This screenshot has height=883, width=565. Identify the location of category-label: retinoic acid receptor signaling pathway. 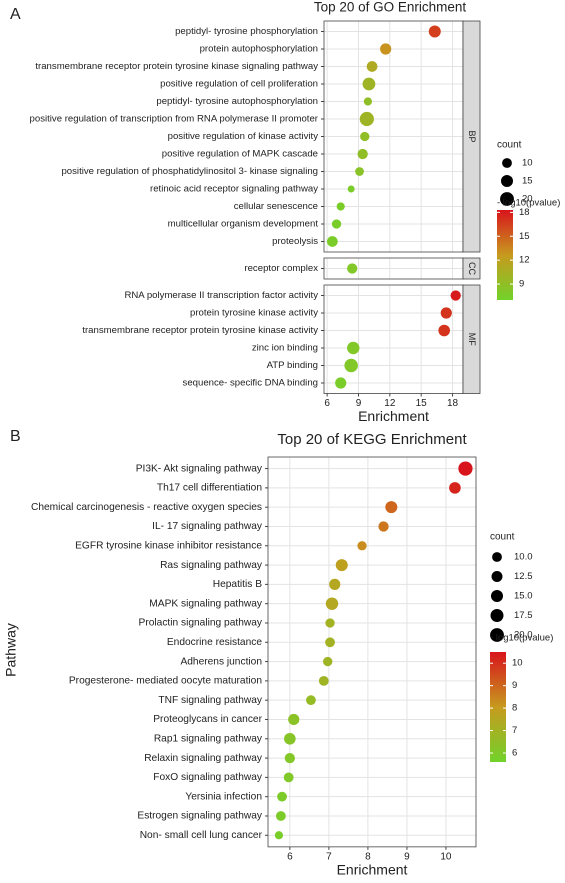
(234, 189).